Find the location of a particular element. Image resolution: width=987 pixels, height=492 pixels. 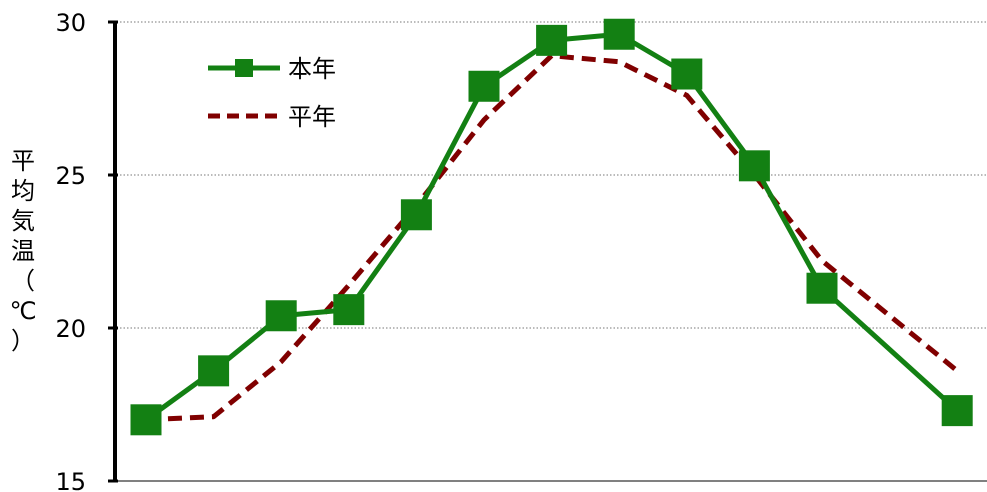

y-tick-label: 20 is located at coordinates (70, 329).